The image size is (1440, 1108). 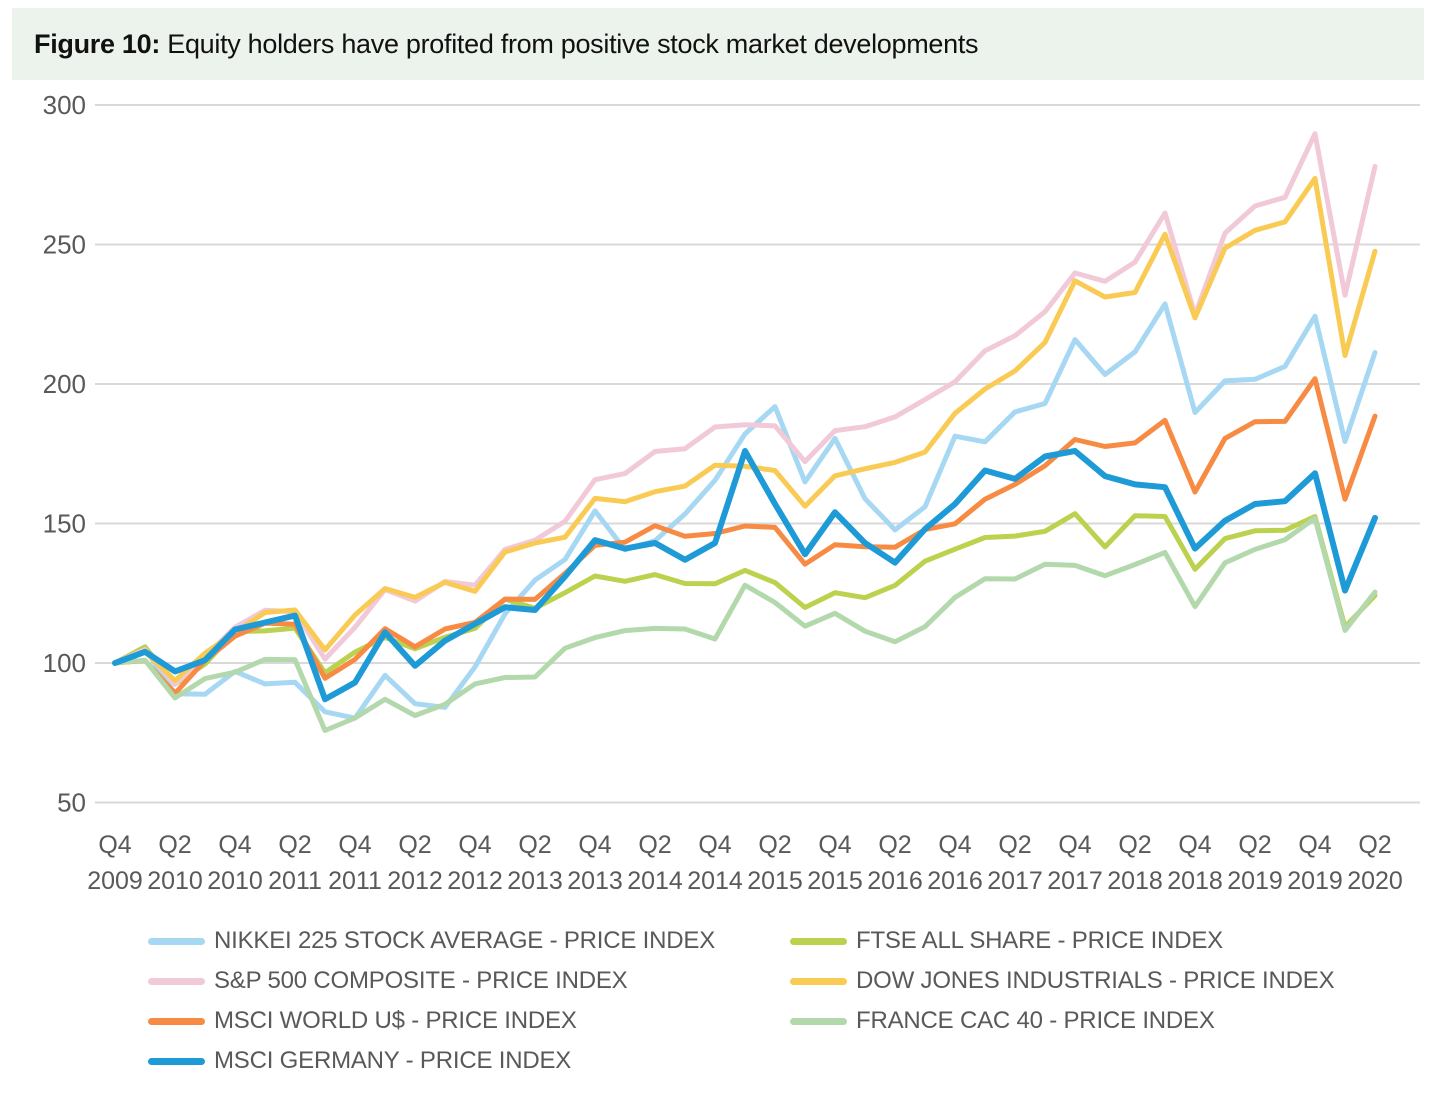 I want to click on x-tick-quarter-2010-Q4: Q4, so click(x=234, y=845).